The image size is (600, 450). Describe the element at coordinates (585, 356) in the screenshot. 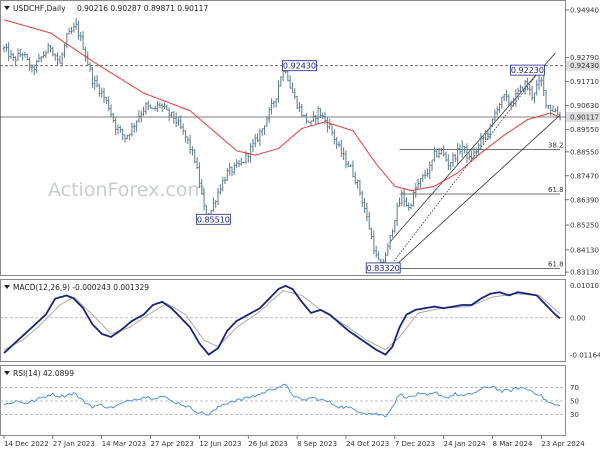

I see `macd-tick-label: -0.011645` at that location.